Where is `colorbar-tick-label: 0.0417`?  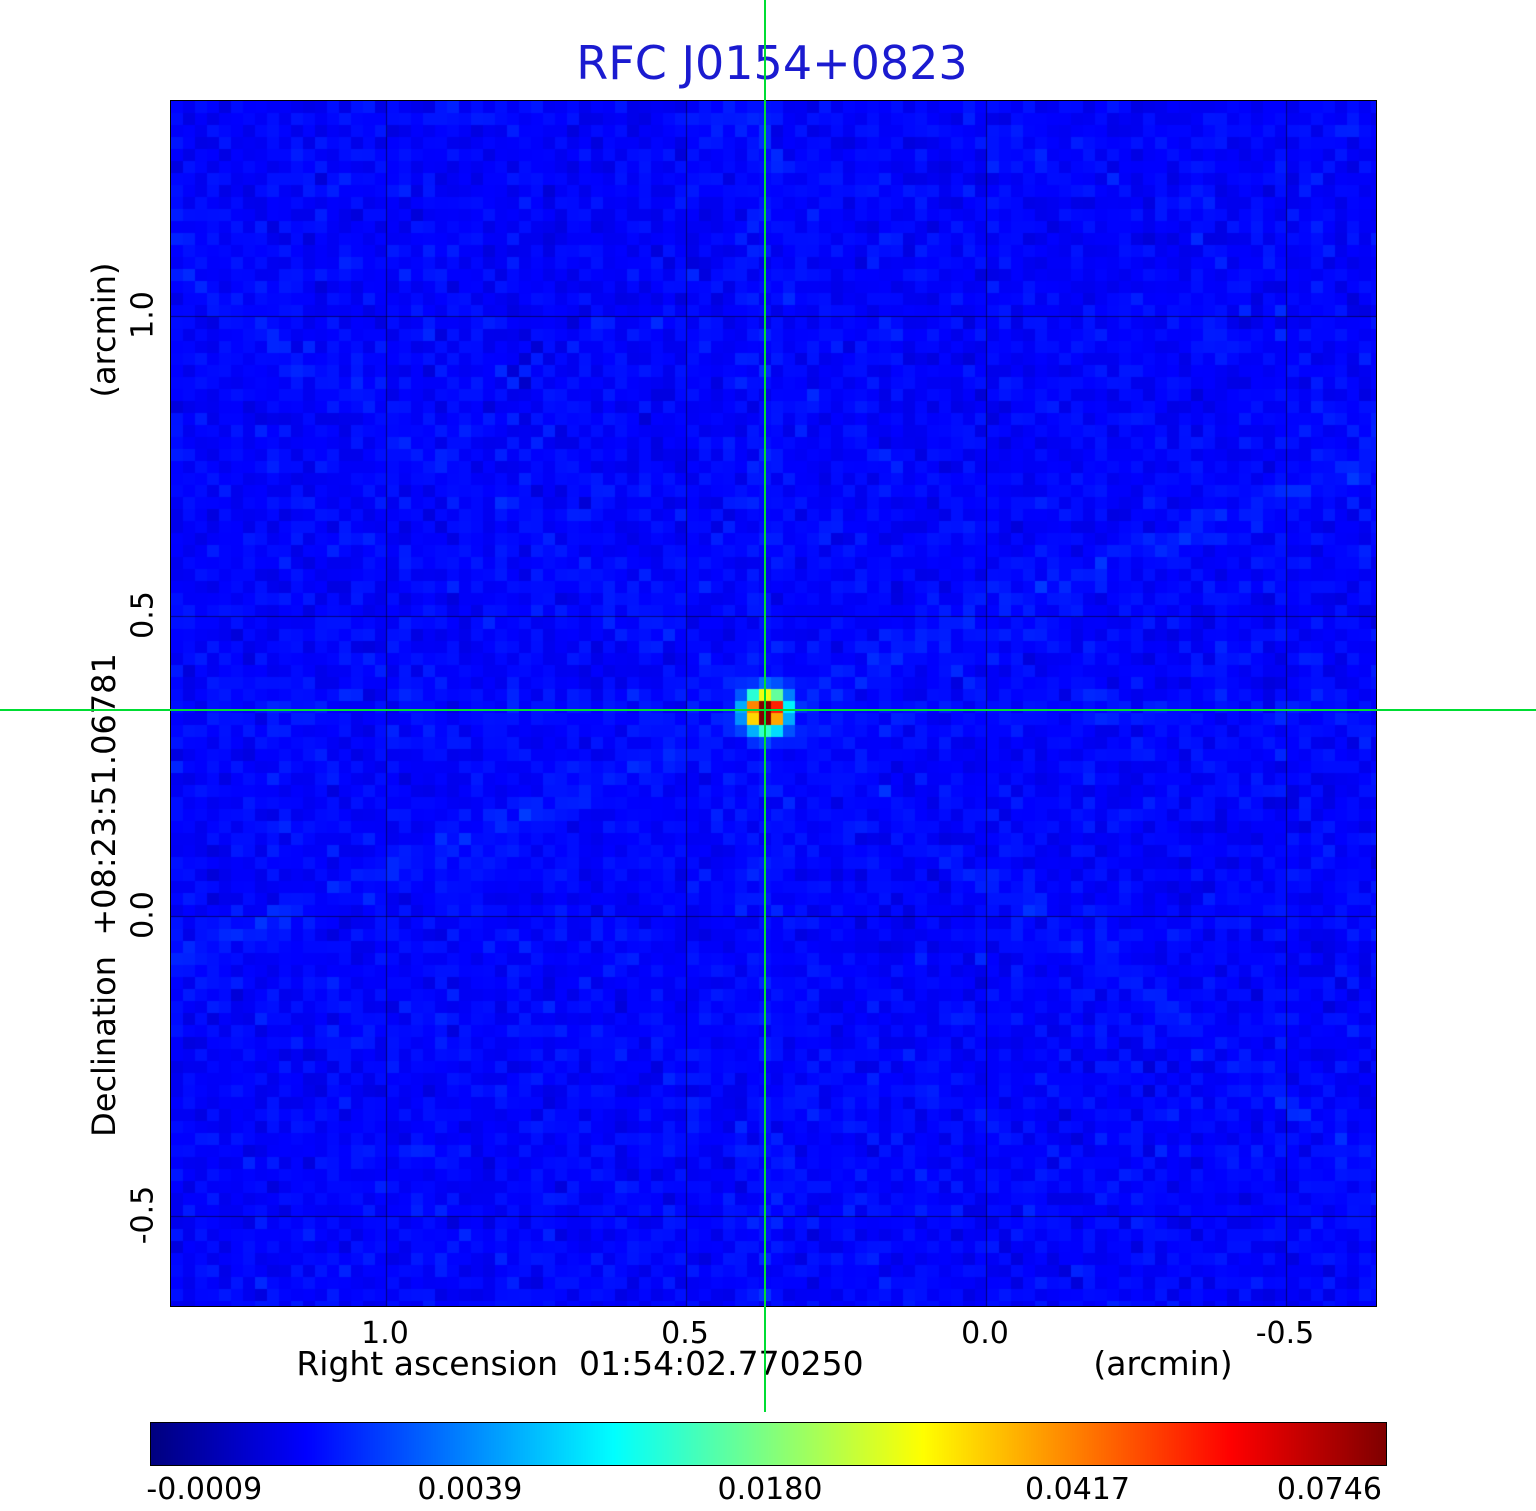 colorbar-tick-label: 0.0417 is located at coordinates (1077, 1489).